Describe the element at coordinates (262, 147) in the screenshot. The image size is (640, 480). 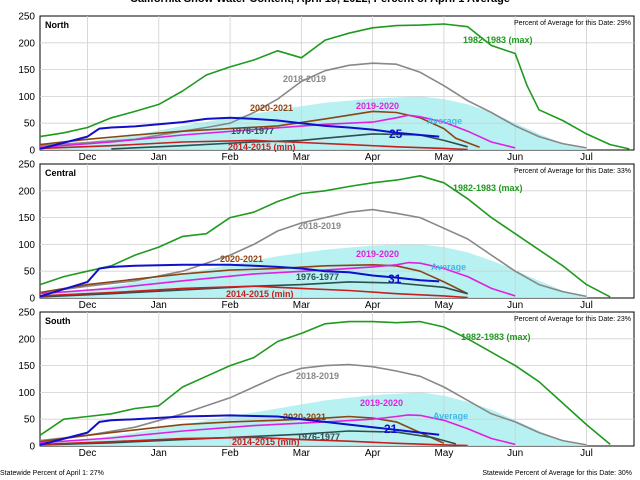
I see `north-series-label: 2014-2015 (min)` at that location.